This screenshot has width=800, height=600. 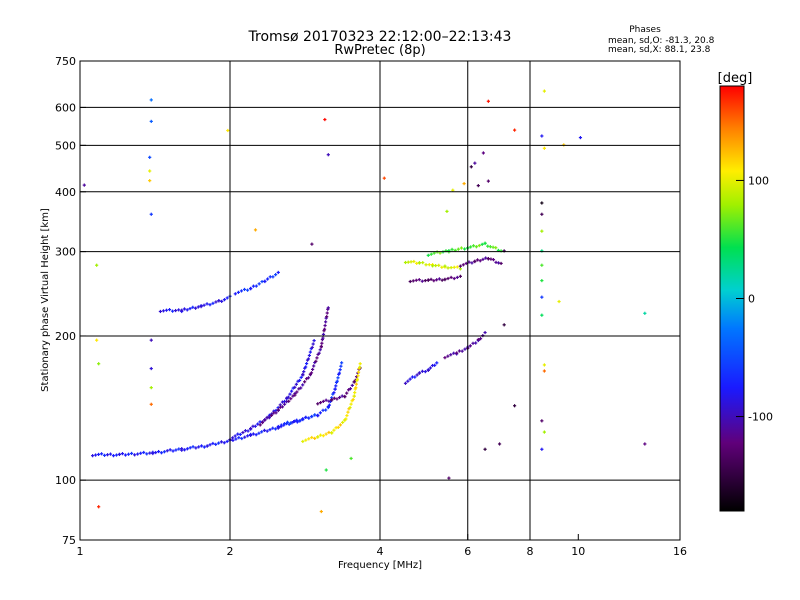 What do you see at coordinates (69, 540) in the screenshot?
I see `y-tick-label: 75` at bounding box center [69, 540].